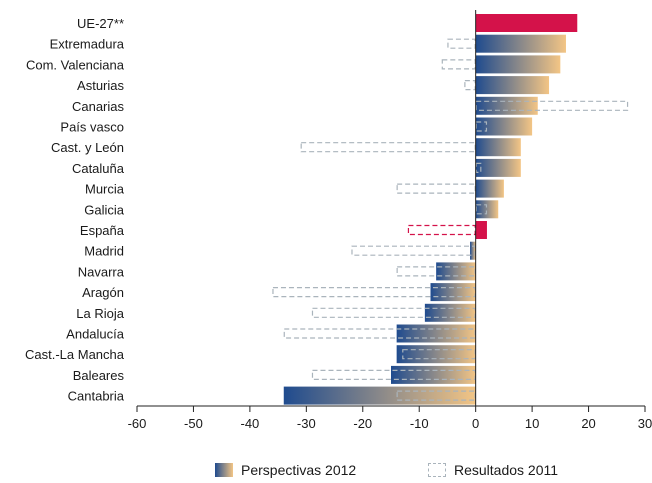 This screenshot has height=483, width=652. I want to click on category-label-extremadura: Extremadura, so click(87, 44).